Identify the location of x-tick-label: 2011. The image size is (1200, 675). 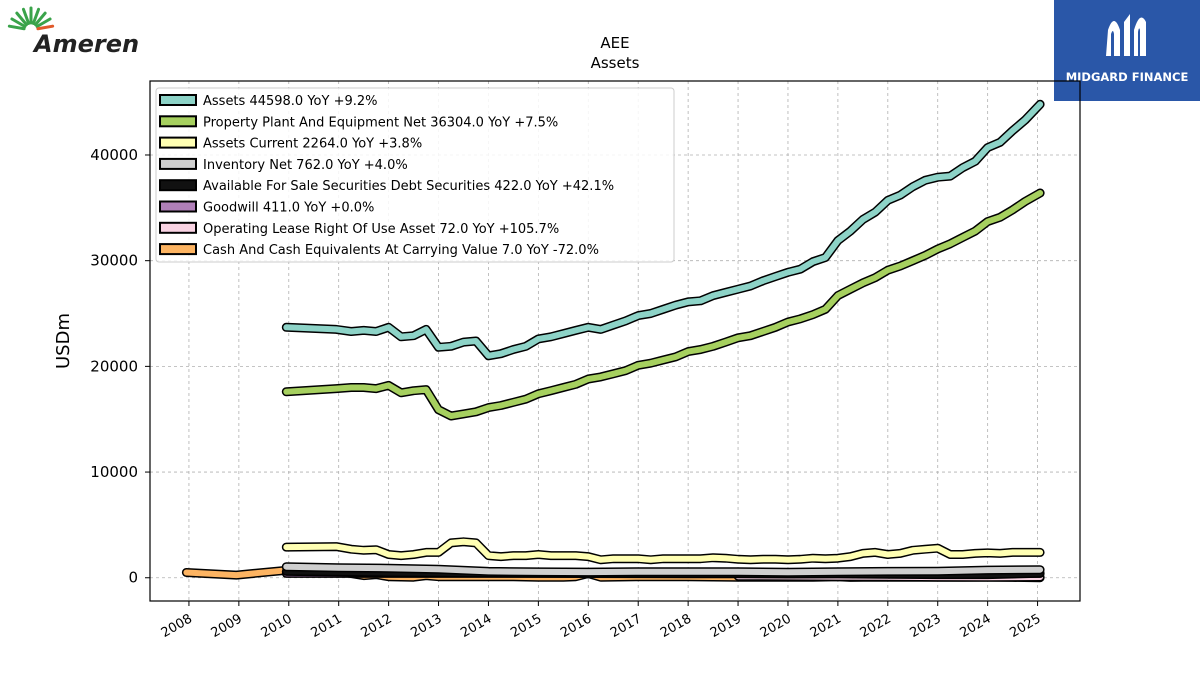
(327, 626).